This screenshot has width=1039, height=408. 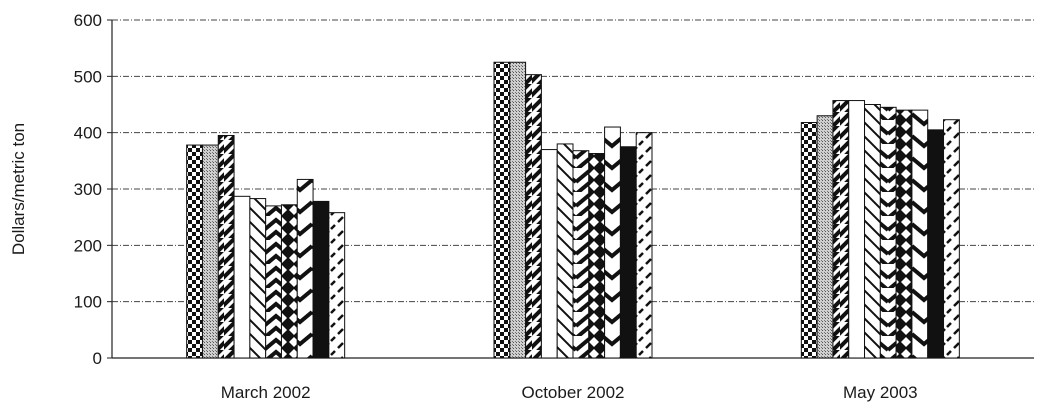 What do you see at coordinates (97, 358) in the screenshot?
I see `y-tick-label: 0` at bounding box center [97, 358].